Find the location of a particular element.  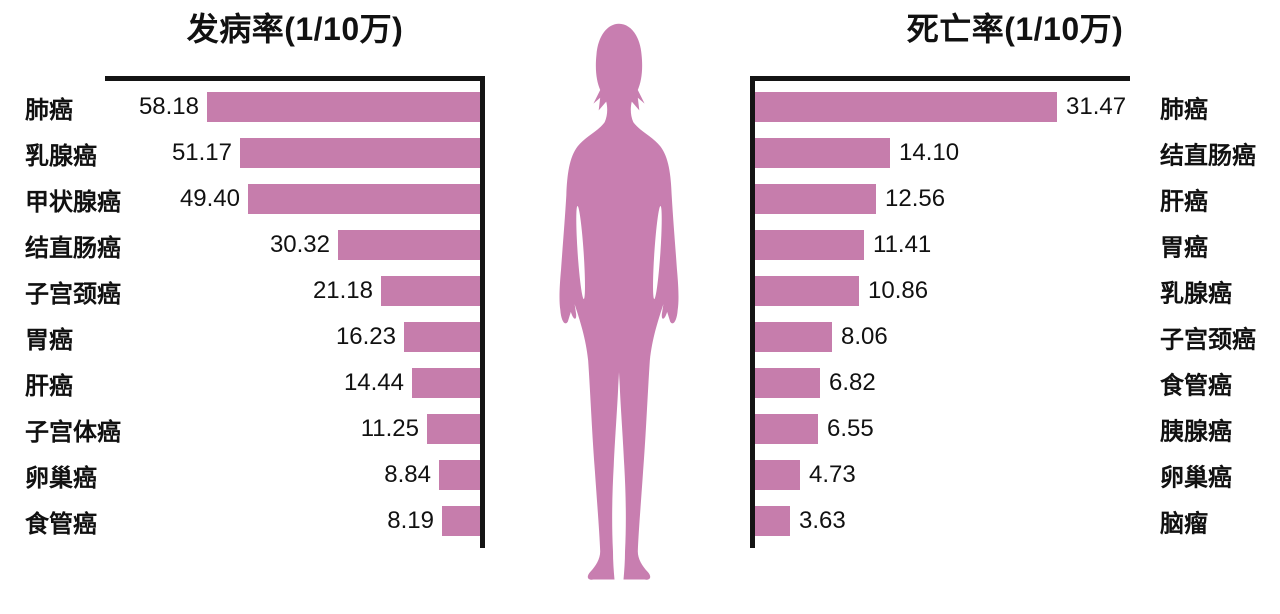

value-label: 31.47 is located at coordinates (1096, 106).